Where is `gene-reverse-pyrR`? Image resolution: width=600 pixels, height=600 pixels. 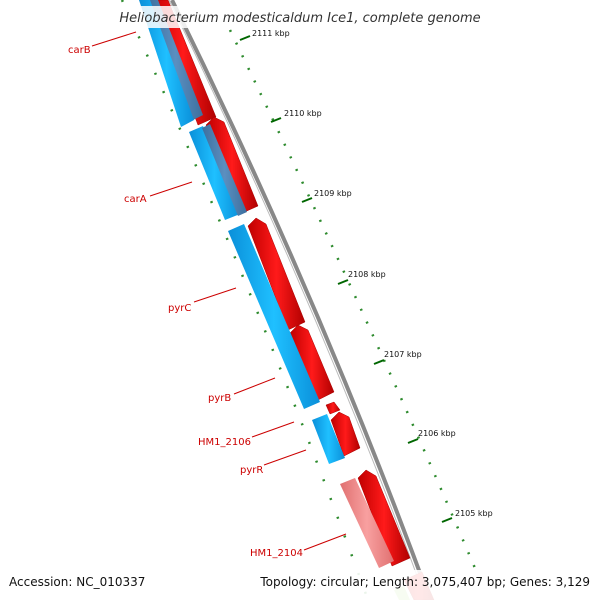 gene-reverse-pyrR is located at coordinates (367, 523).